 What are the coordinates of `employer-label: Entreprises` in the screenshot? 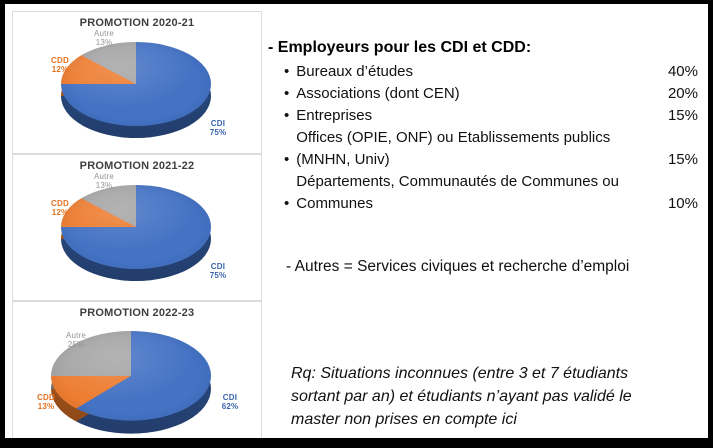 It's located at (334, 115).